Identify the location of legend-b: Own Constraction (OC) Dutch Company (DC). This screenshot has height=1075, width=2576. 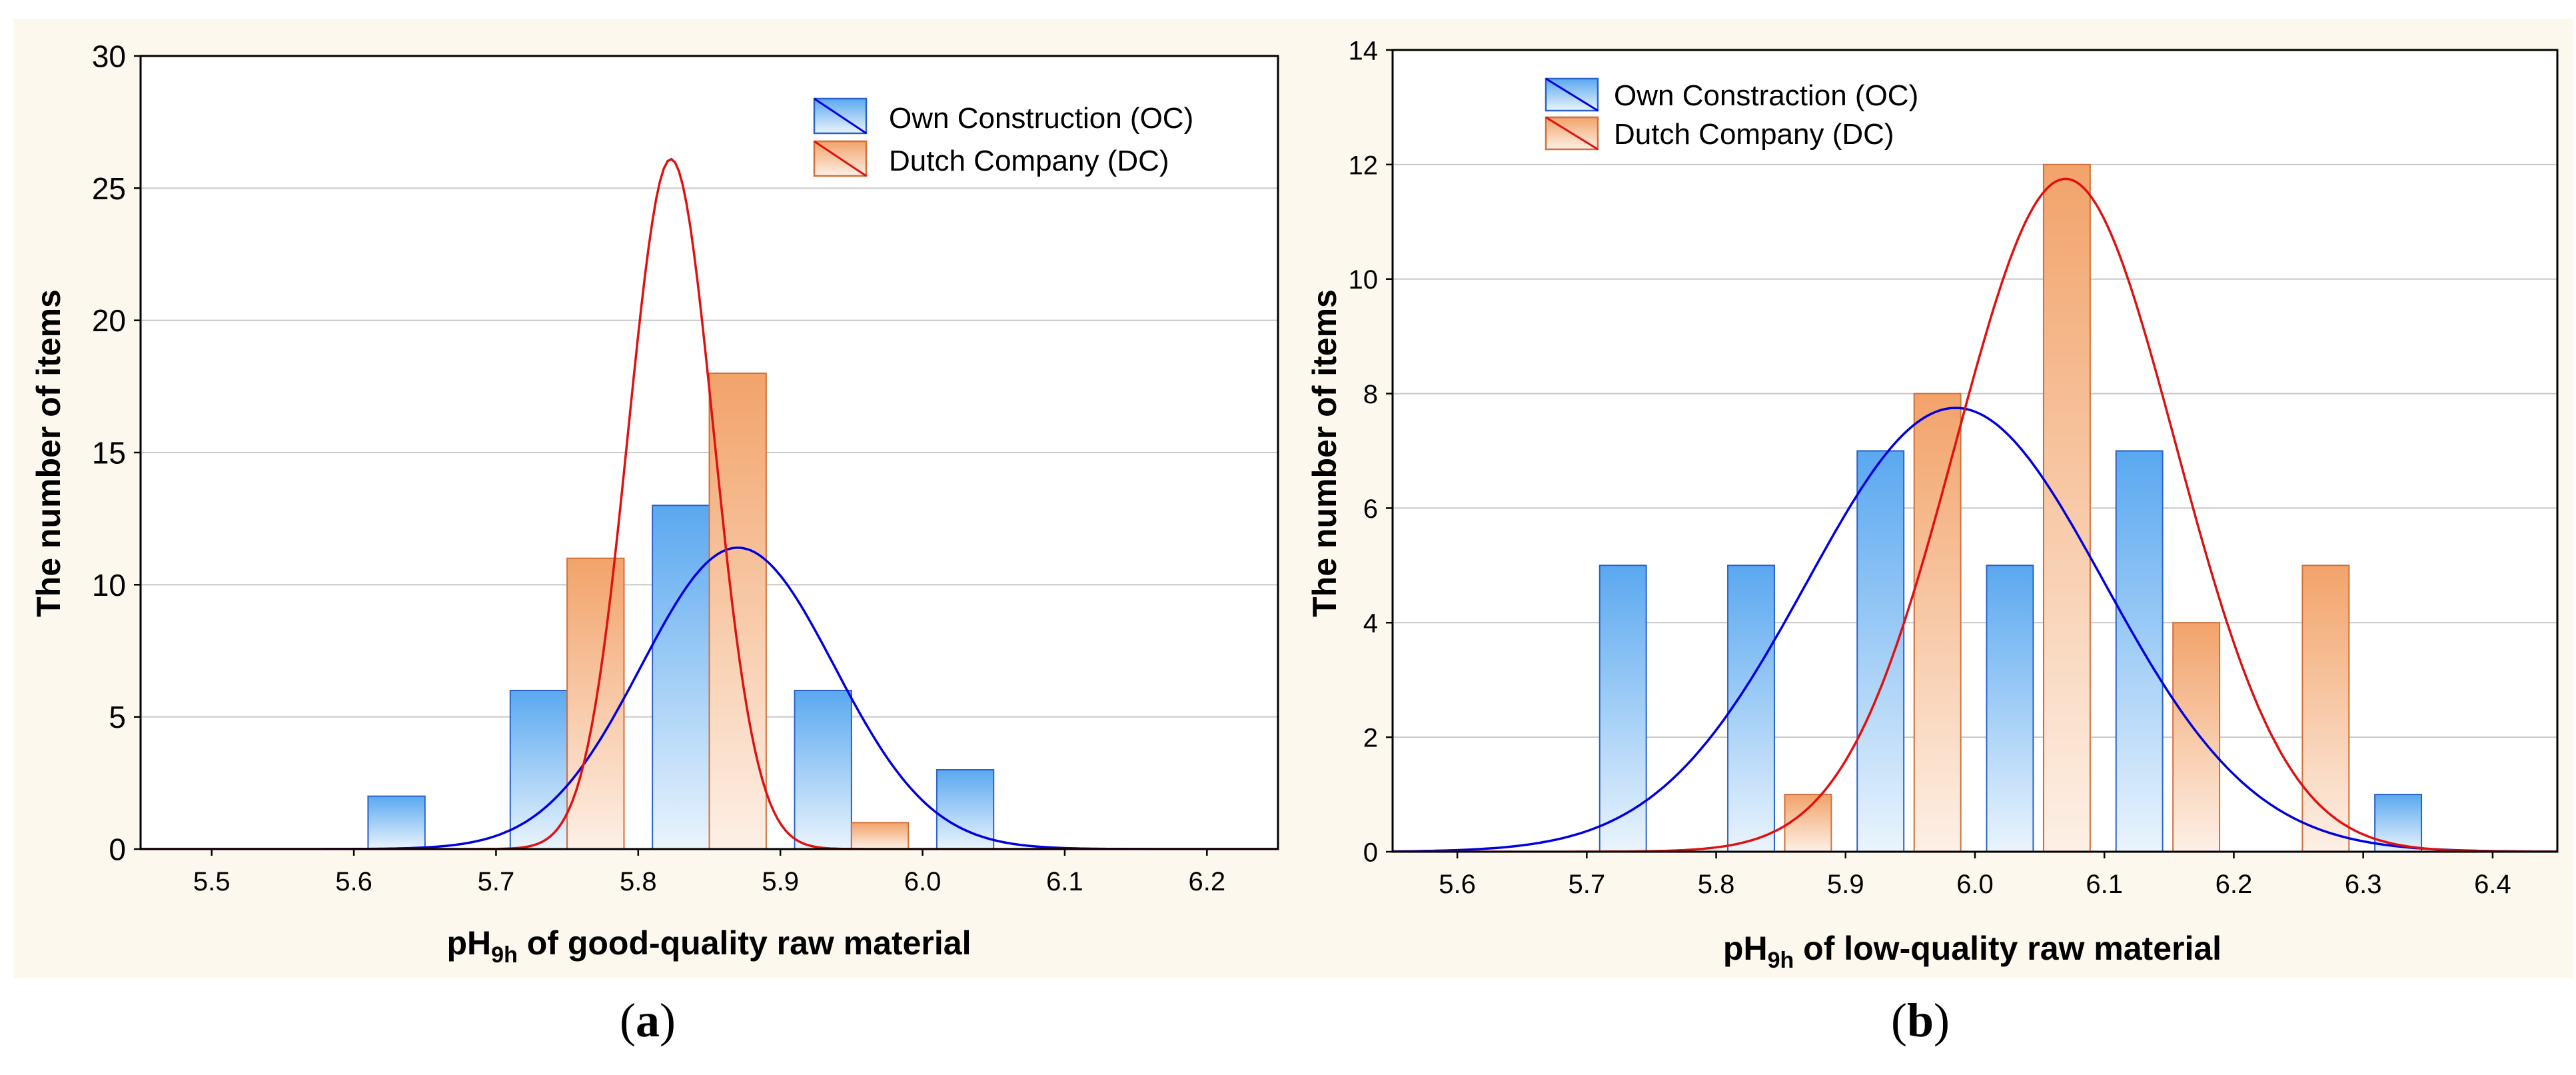
(1731, 114).